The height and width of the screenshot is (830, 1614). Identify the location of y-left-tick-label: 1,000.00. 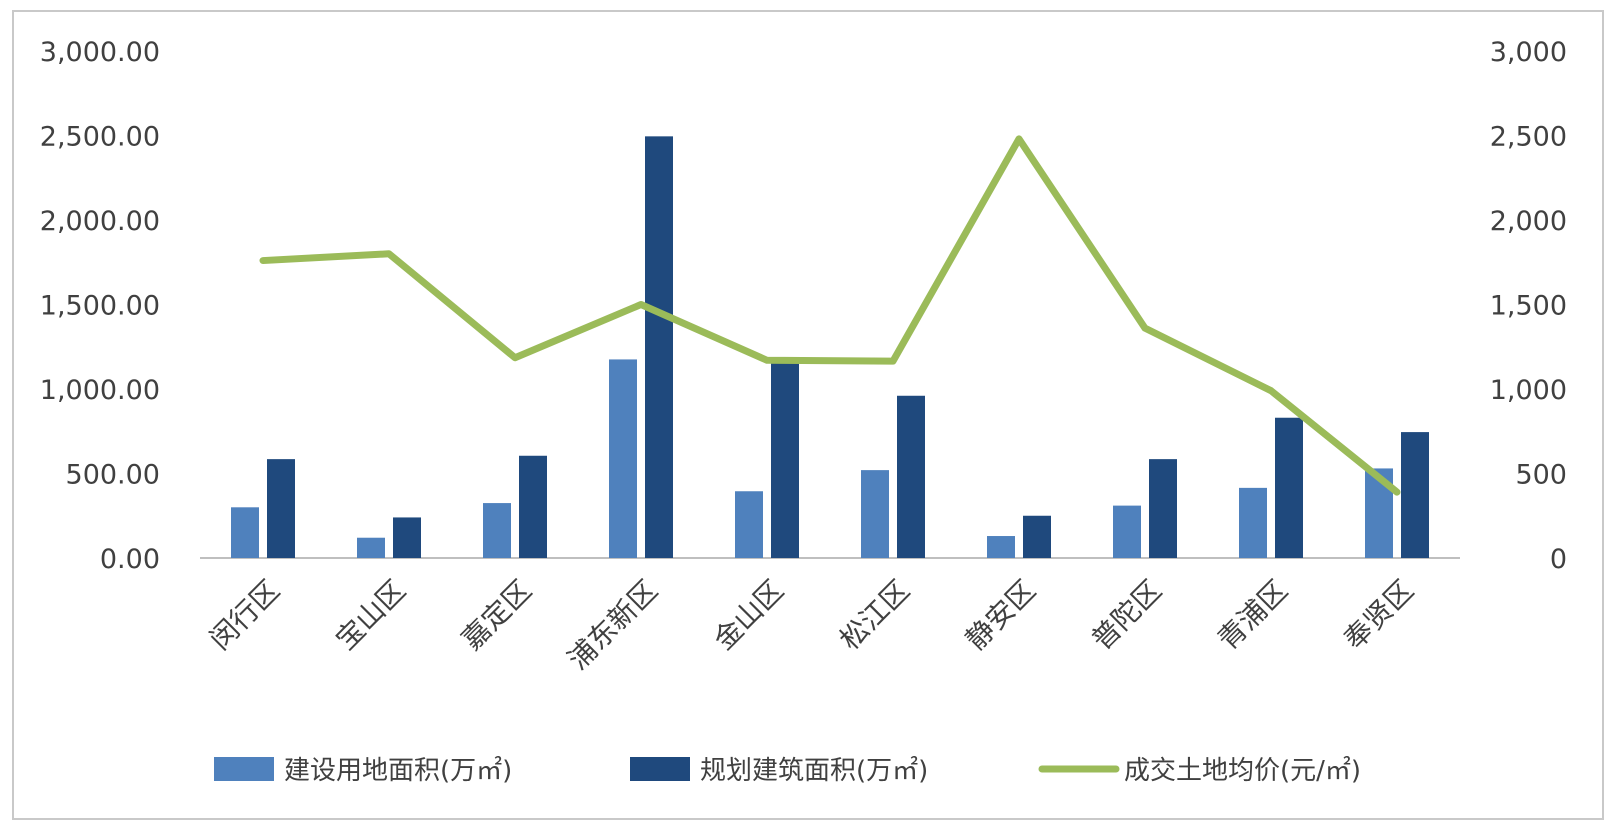
(100, 390).